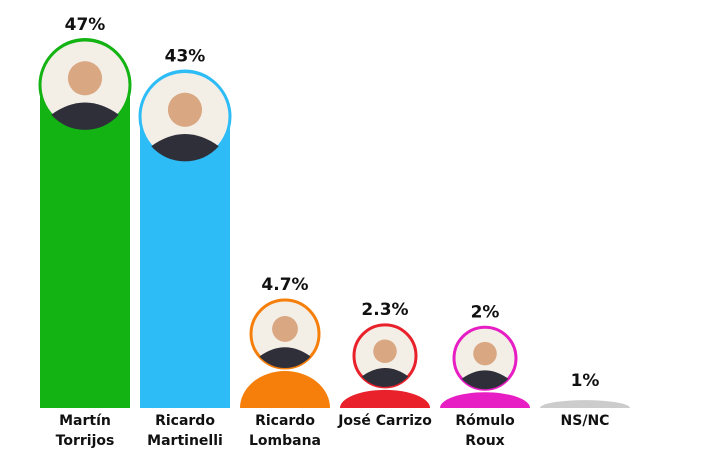 The height and width of the screenshot is (470, 721). Describe the element at coordinates (485, 431) in the screenshot. I see `category-label: Rómulo Roux` at that location.